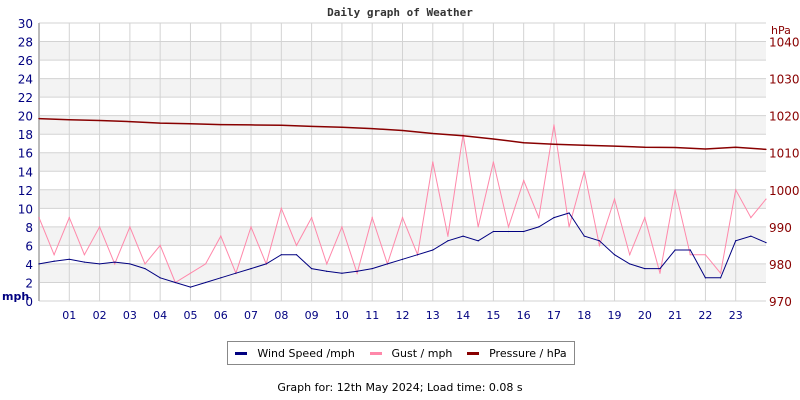 This screenshot has height=400, width=800. Describe the element at coordinates (25, 43) in the screenshot. I see `y-left-tick-label: 28` at that location.